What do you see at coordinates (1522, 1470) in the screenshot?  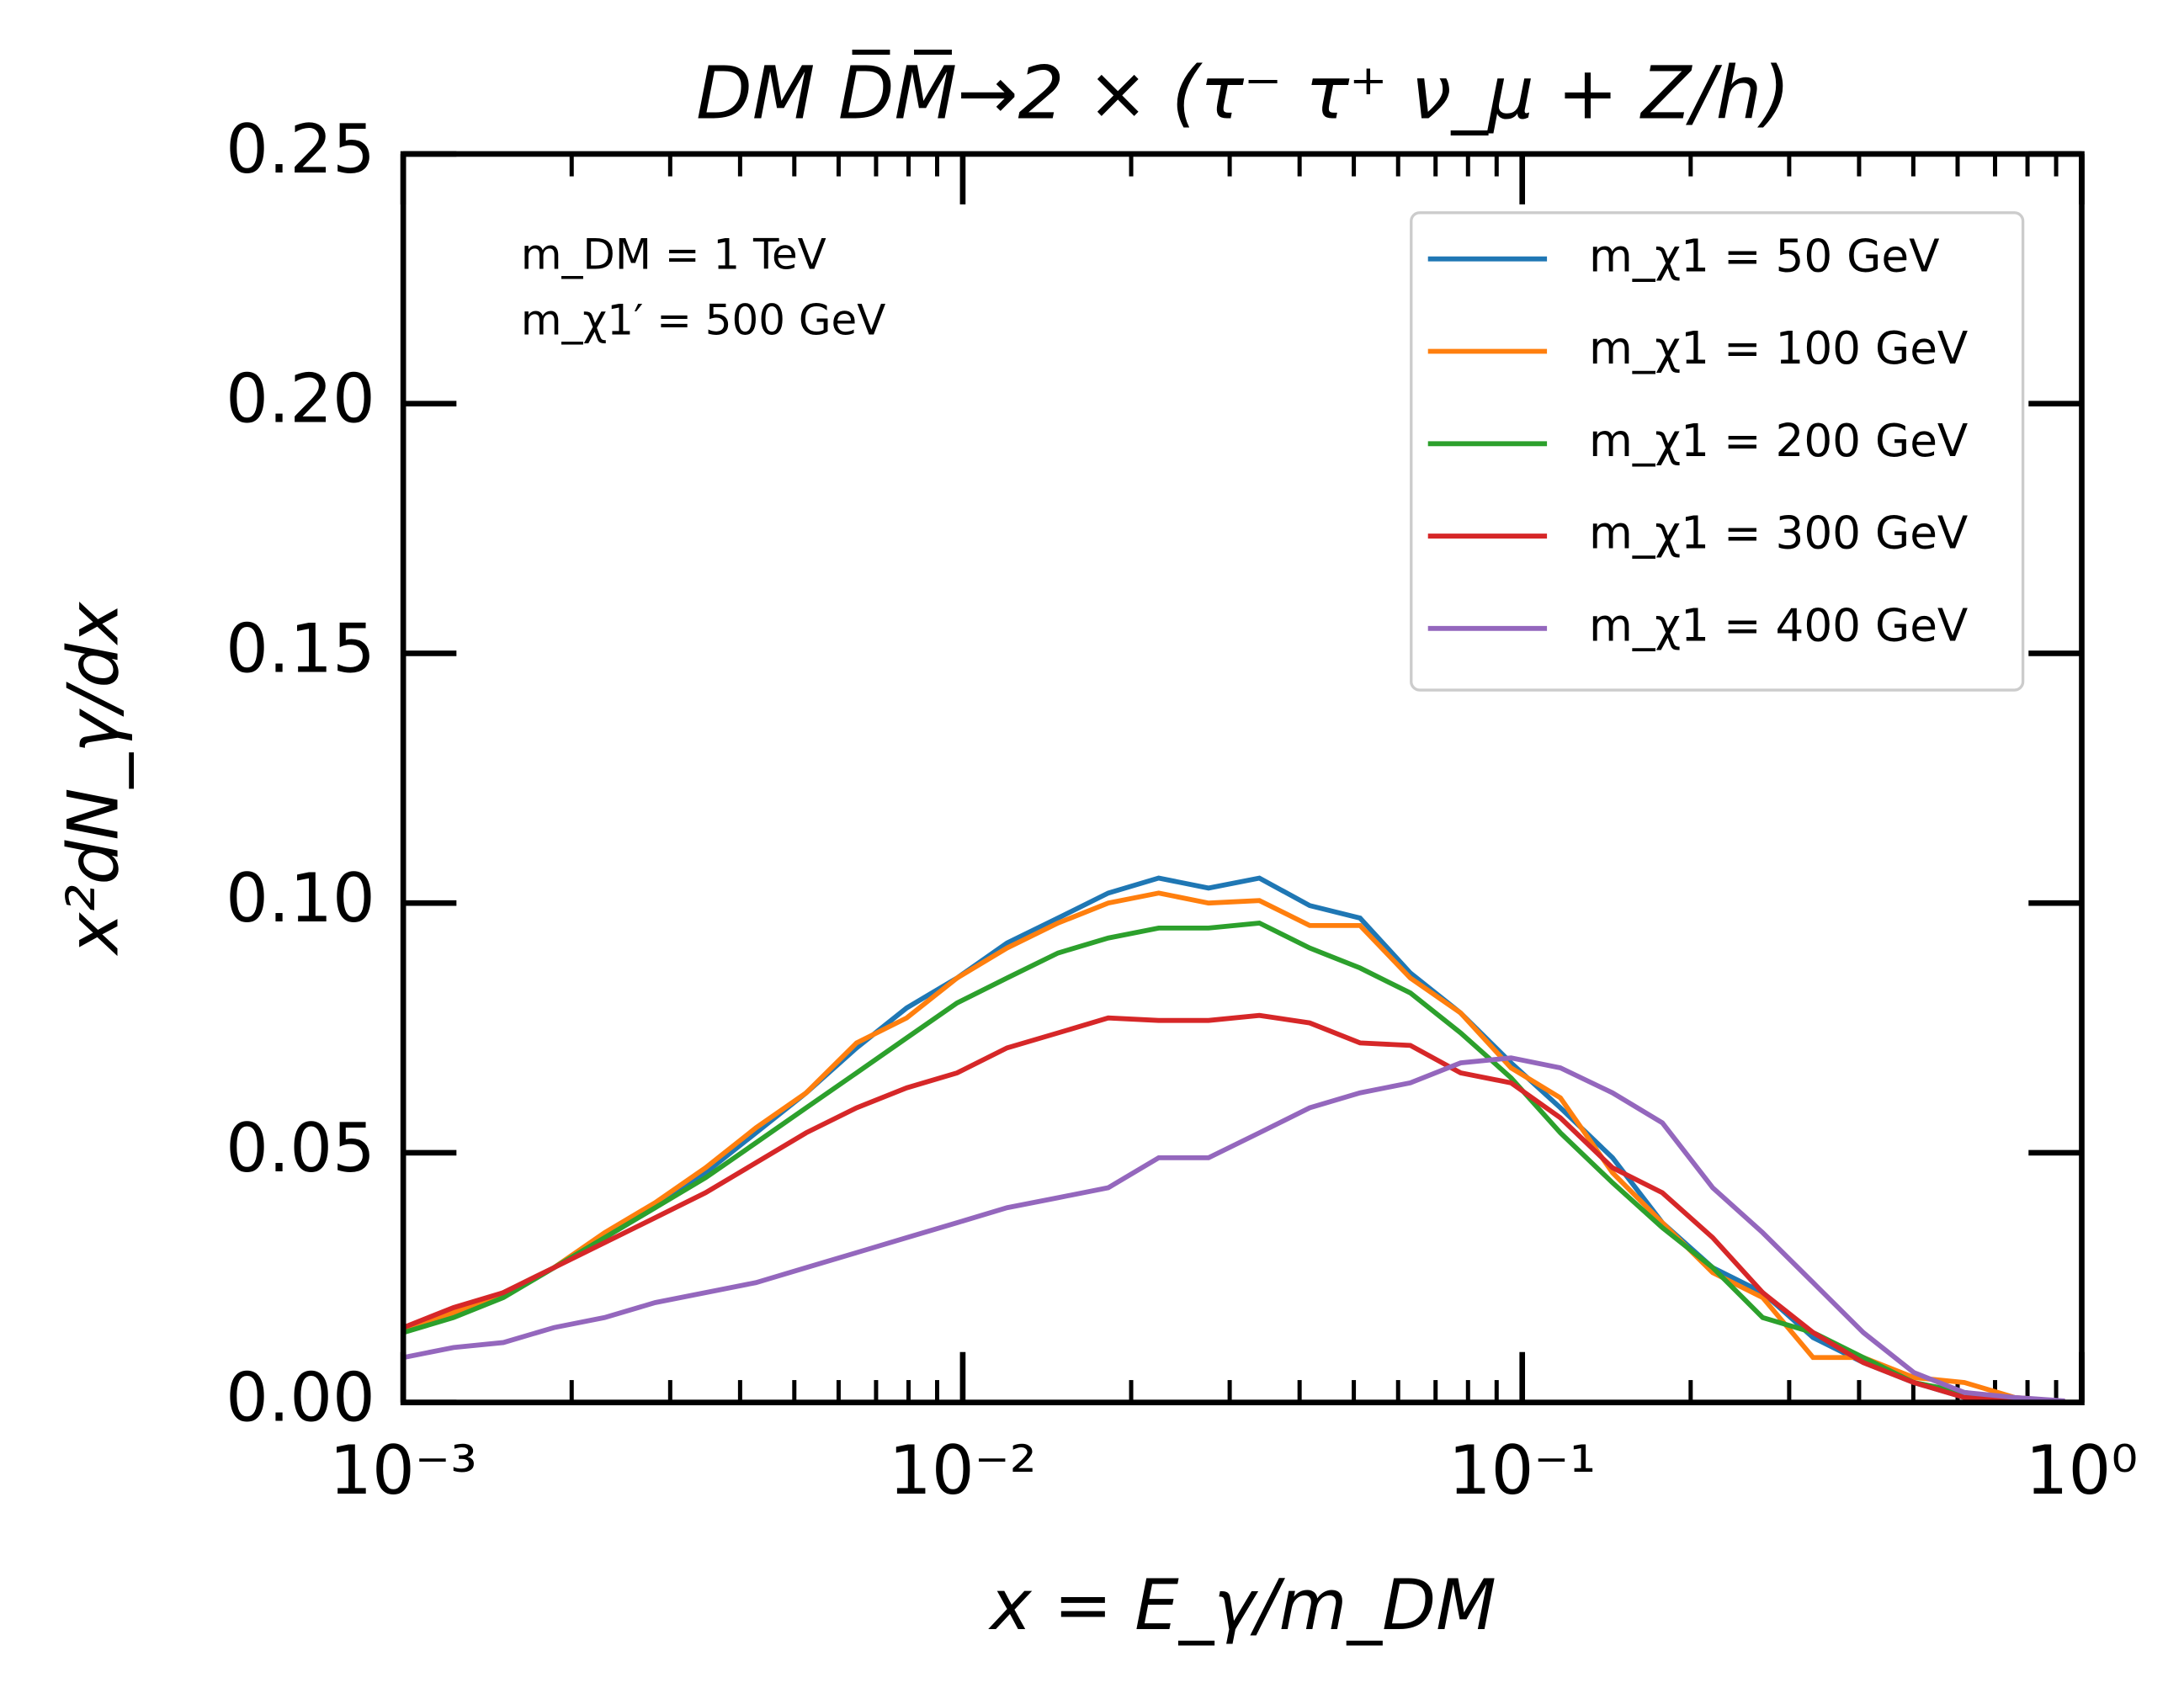 I see `x-tick-label: 10⁻¹` at bounding box center [1522, 1470].